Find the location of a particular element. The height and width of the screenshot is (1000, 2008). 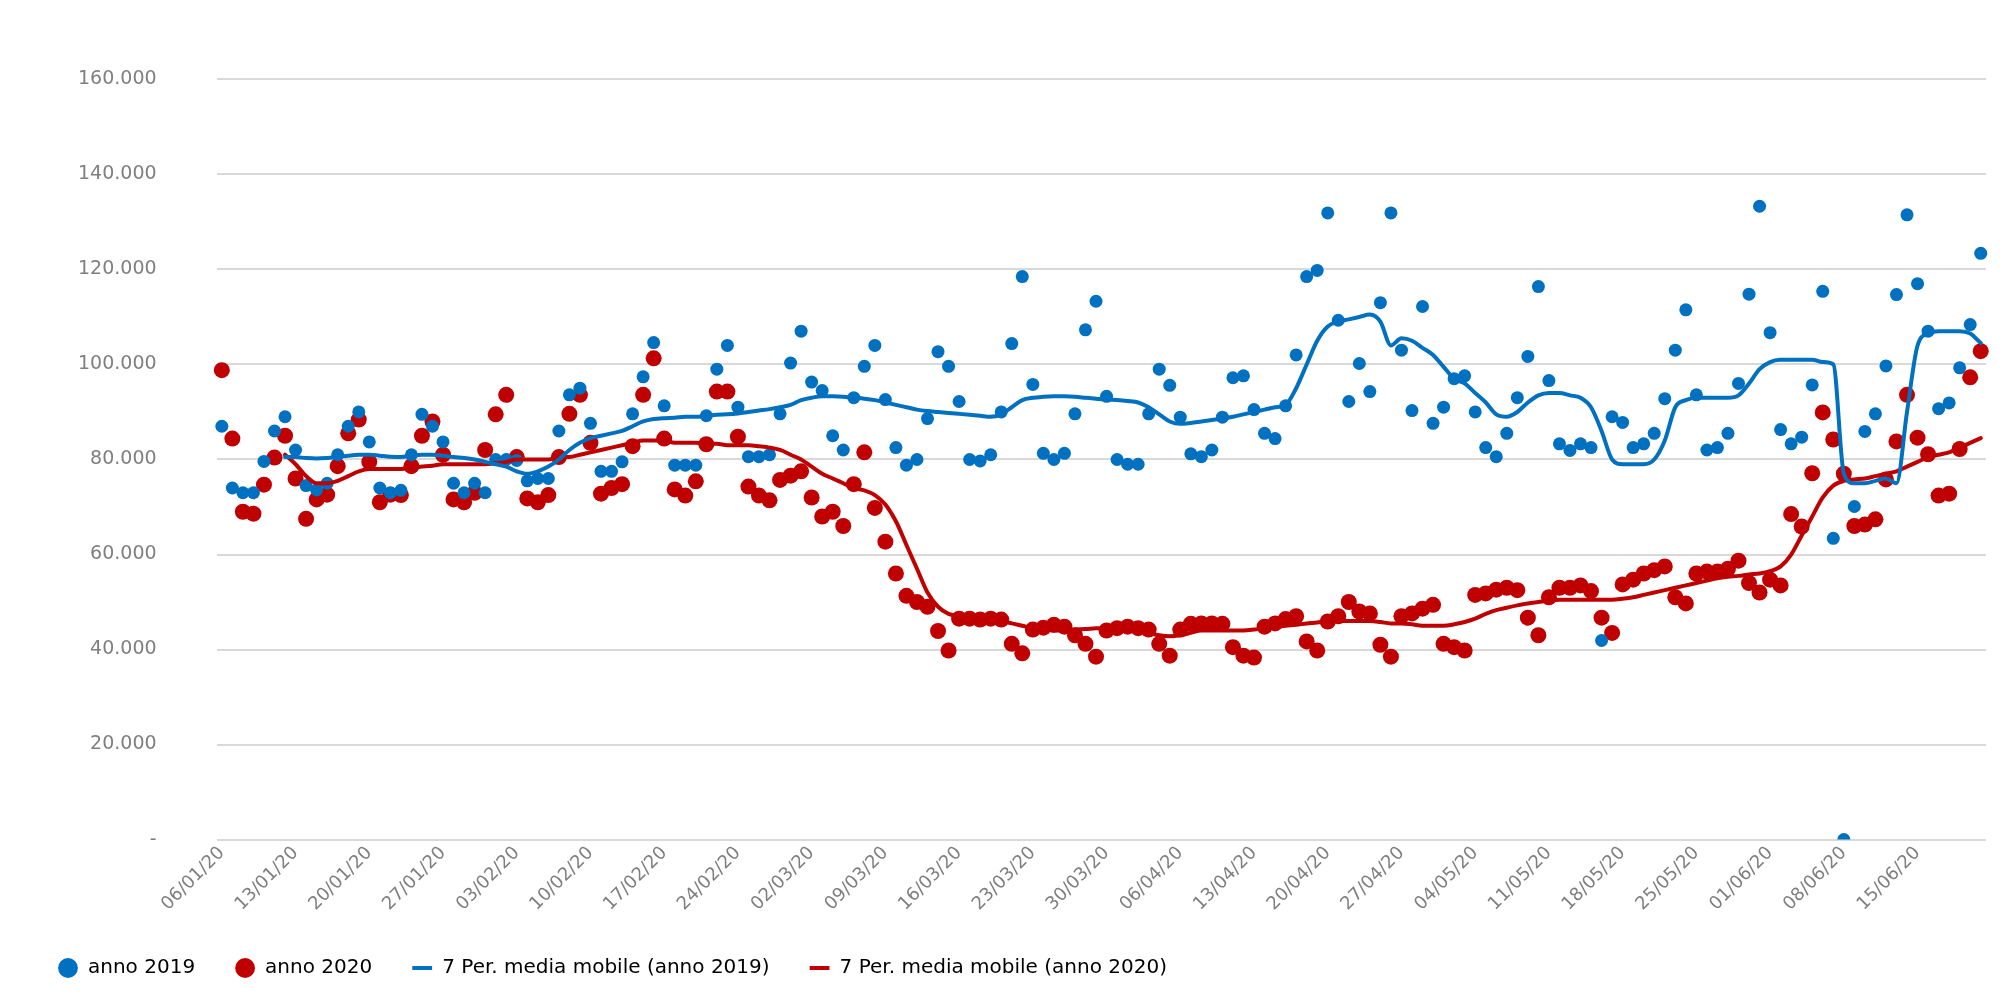

y-tick-label: 100.000 is located at coordinates (117, 362).